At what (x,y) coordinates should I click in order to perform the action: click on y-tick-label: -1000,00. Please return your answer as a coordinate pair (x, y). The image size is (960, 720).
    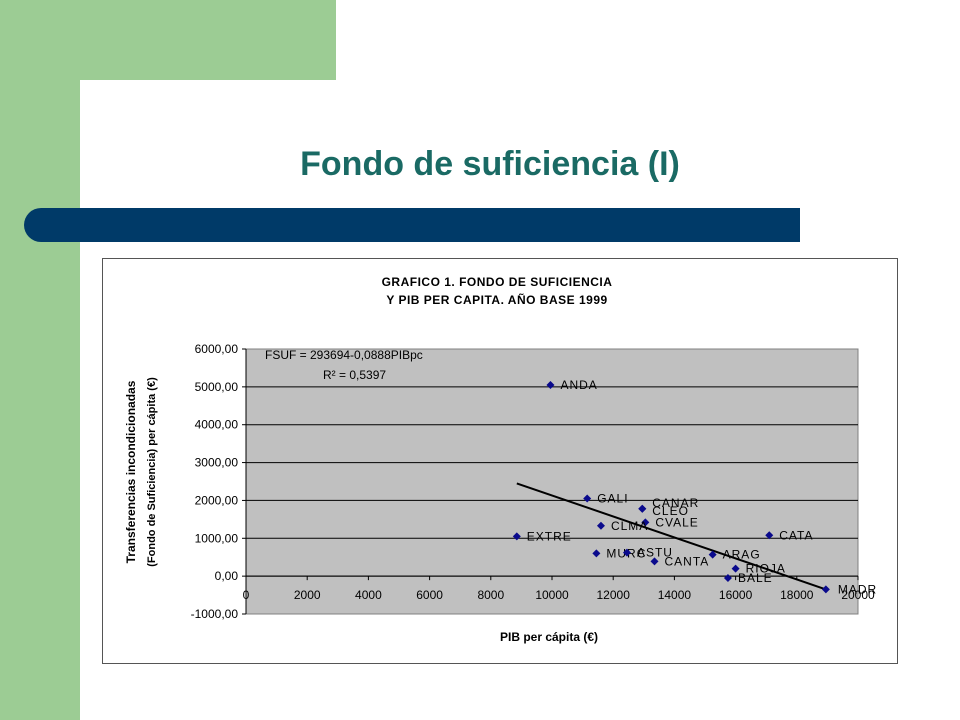
    Looking at the image, I should click on (215, 614).